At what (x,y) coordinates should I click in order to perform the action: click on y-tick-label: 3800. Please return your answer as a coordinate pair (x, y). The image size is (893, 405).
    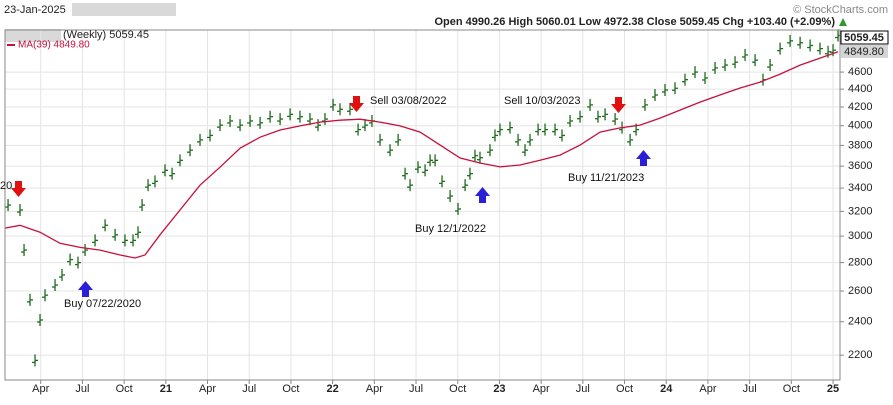
    Looking at the image, I should click on (860, 145).